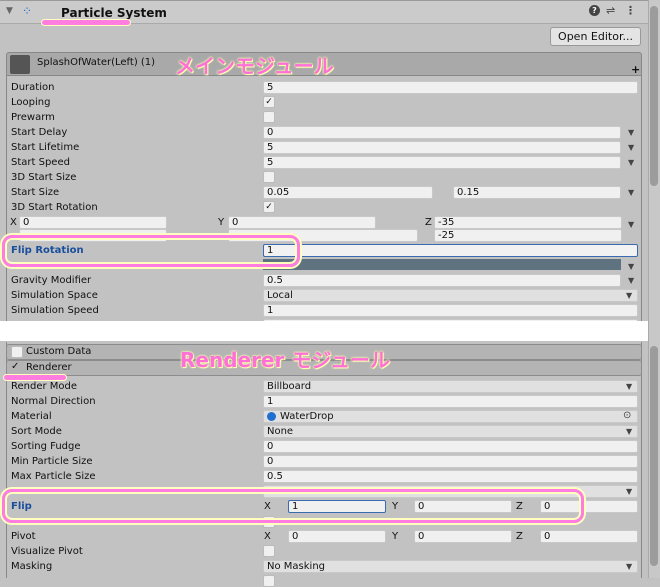  Describe the element at coordinates (337, 506) in the screenshot. I see `flip-x-field: 1` at that location.